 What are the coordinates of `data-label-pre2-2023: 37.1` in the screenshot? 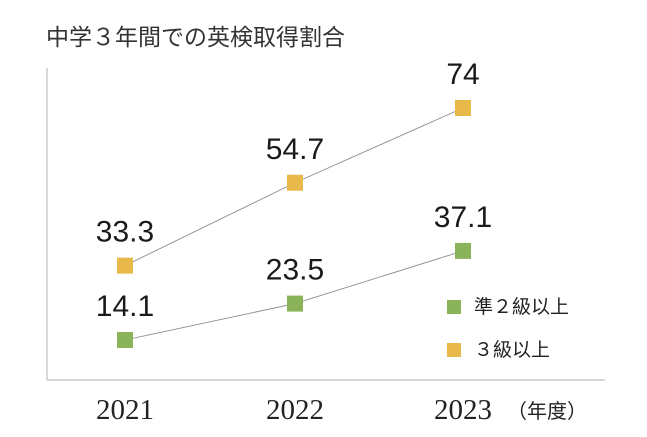 It's located at (463, 217).